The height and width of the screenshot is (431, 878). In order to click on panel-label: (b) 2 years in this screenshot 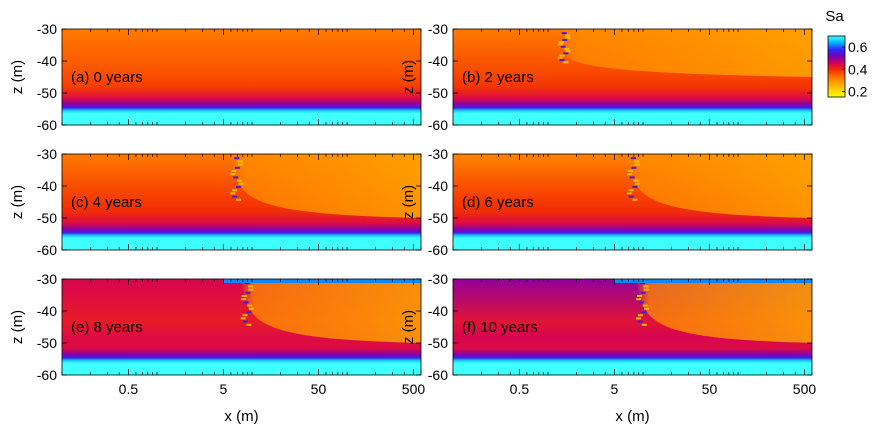, I will do `click(498, 77)`.